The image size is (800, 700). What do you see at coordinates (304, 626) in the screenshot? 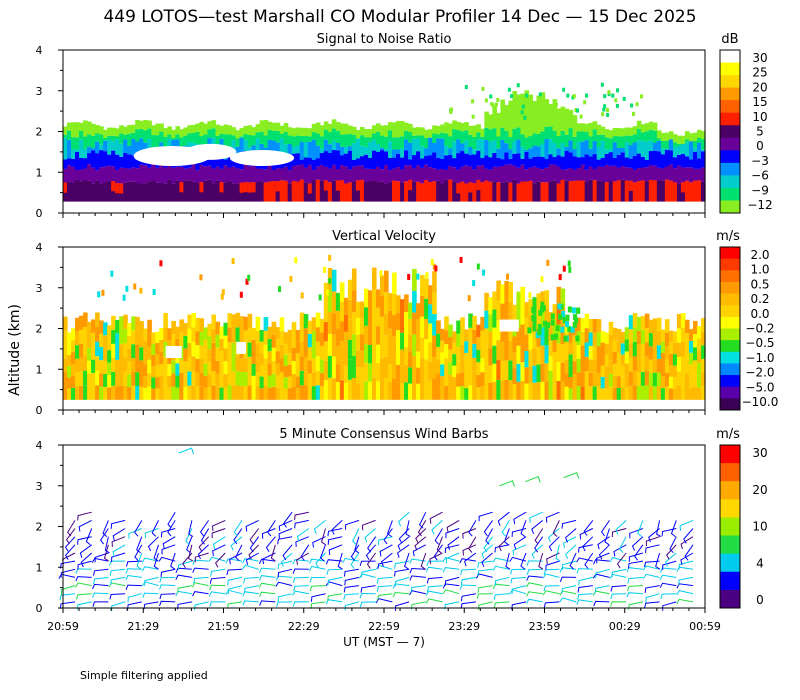
I see `x-tick-label: 22:29` at bounding box center [304, 626].